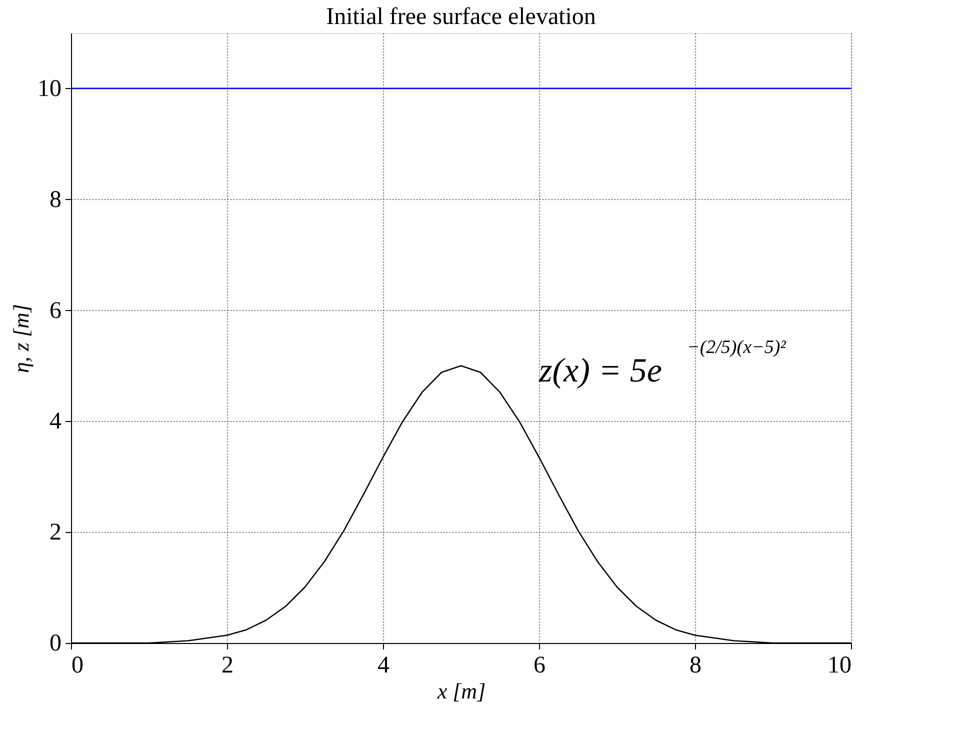 This screenshot has width=970, height=737. Describe the element at coordinates (56, 311) in the screenshot. I see `y-tick-label: 6` at that location.